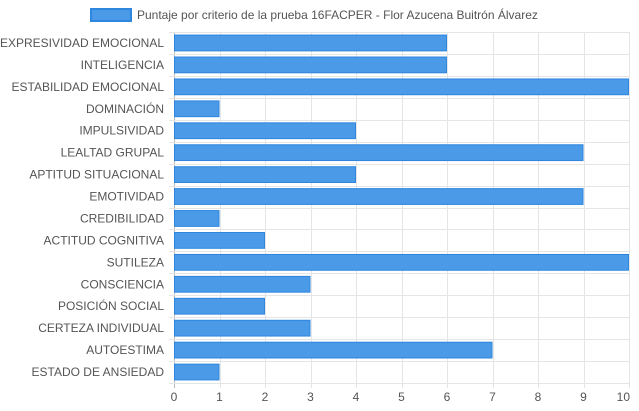 The image size is (639, 411). Describe the element at coordinates (88, 87) in the screenshot. I see `category-label: ESTABILIDAD EMOCIONAL` at that location.